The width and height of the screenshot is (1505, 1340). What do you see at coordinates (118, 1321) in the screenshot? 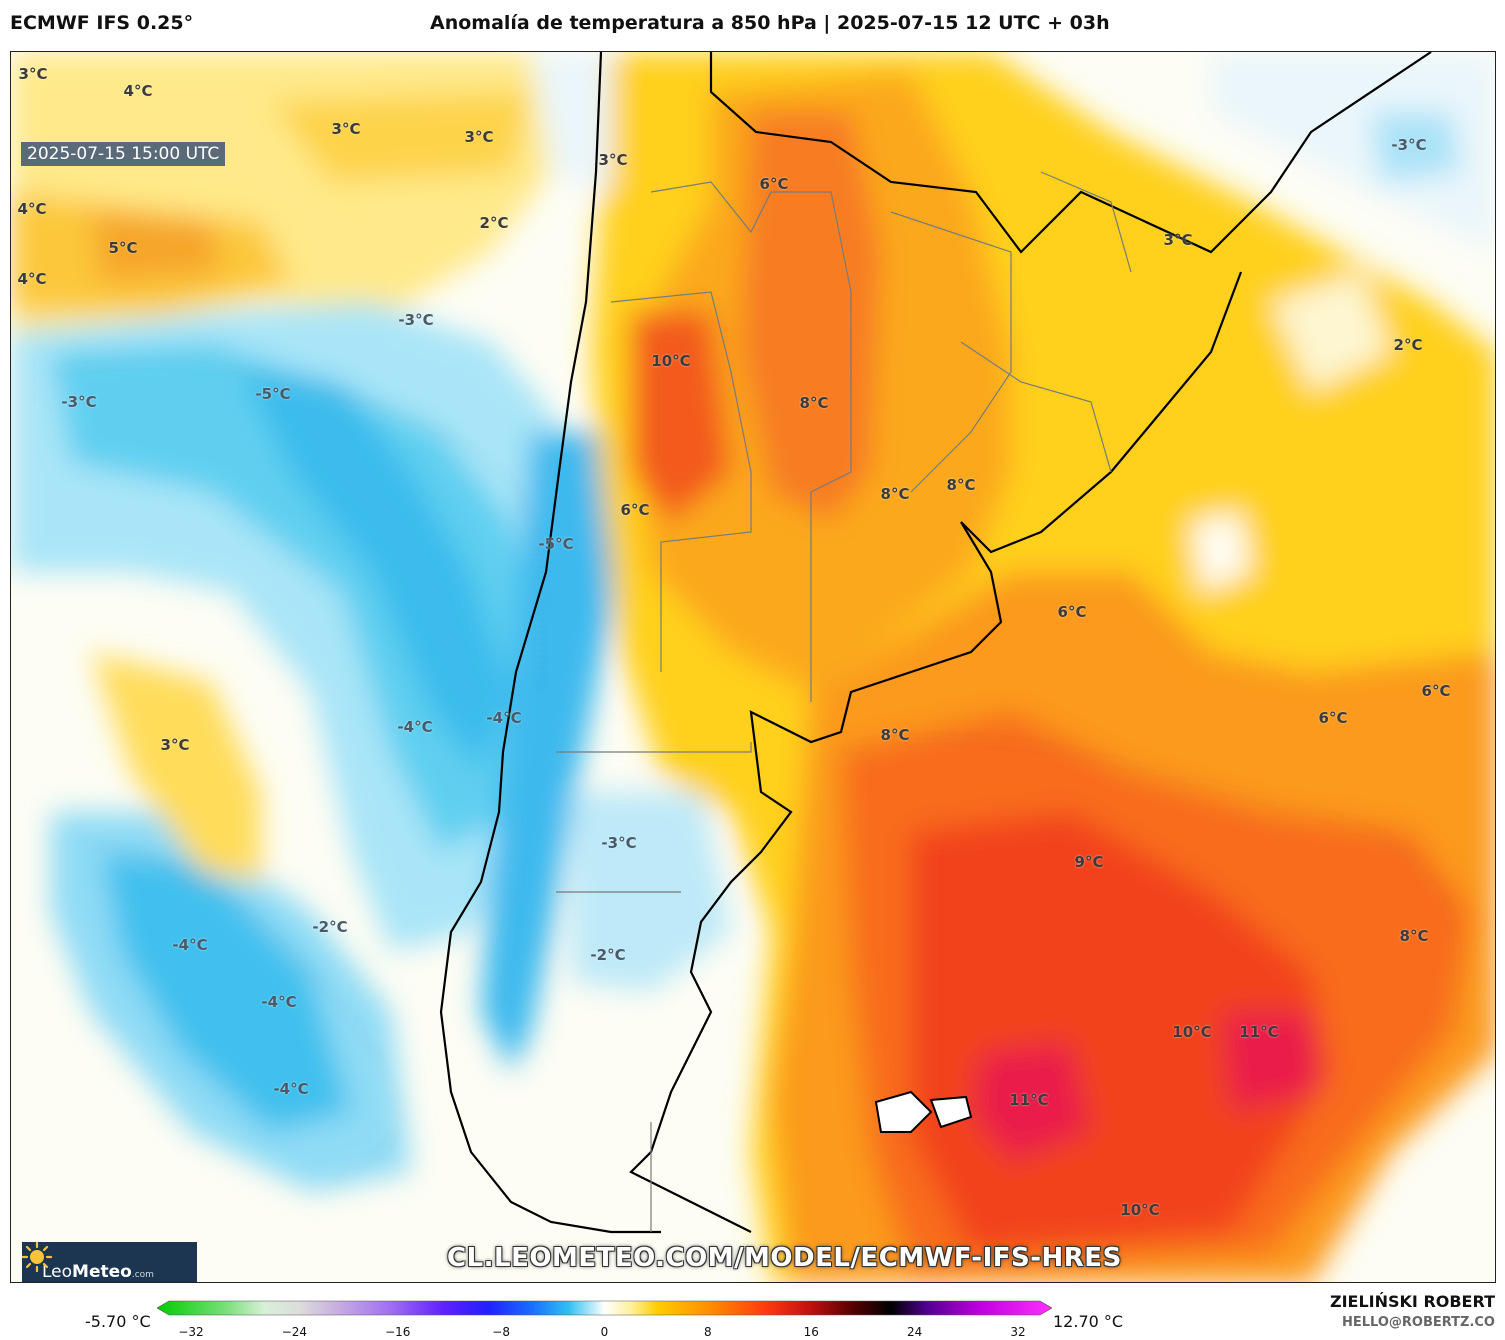
I see `colorbar-min-label: -5.70 °C` at bounding box center [118, 1321].